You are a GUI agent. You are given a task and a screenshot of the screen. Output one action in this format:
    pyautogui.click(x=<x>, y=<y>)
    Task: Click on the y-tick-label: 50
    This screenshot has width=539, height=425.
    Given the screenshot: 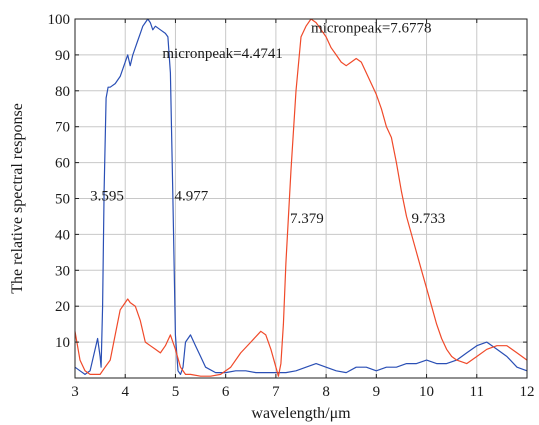 What is the action you would take?
    pyautogui.click(x=62, y=200)
    